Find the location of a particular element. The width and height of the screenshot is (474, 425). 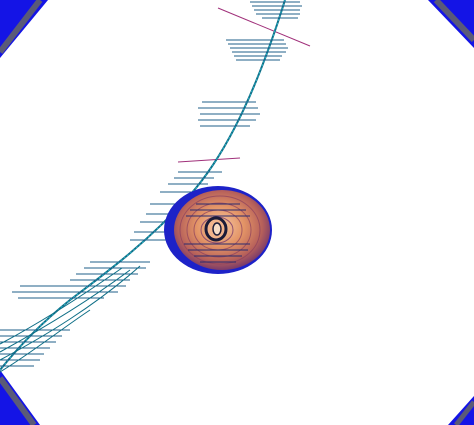

frame-corner-bottom-left is located at coordinates (20, 397).